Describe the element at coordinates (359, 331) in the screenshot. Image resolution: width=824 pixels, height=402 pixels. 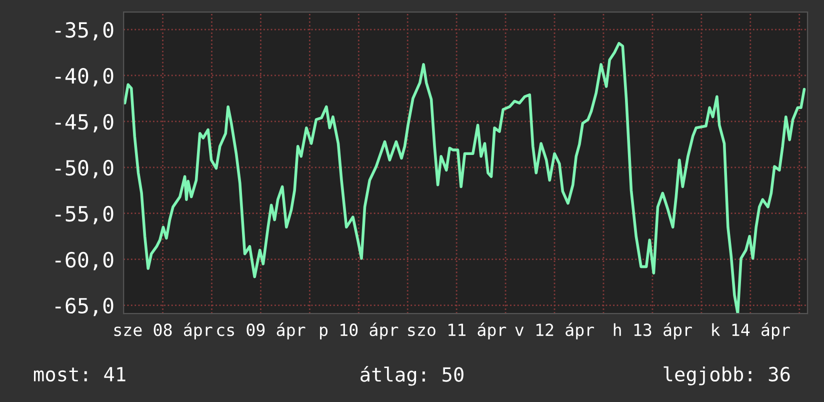
I see `x-tick-label: p 10 ápr` at that location.